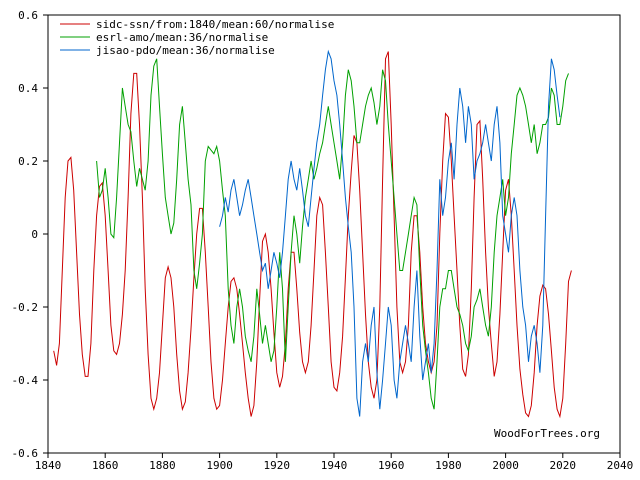 The width and height of the screenshot is (640, 480). Describe the element at coordinates (34, 234) in the screenshot. I see `y-tick-label: 0` at that location.